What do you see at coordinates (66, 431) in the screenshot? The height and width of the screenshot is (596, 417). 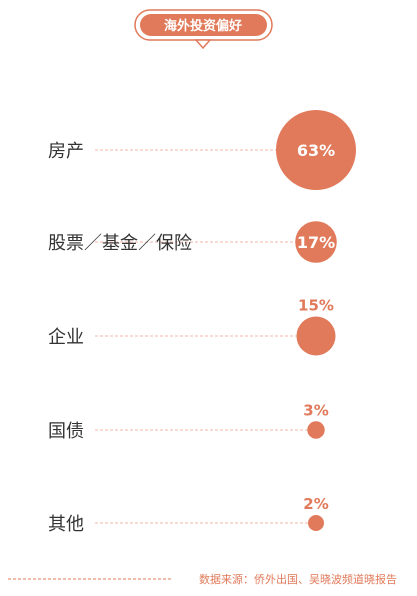 I see `category-label: 国债` at bounding box center [66, 431].